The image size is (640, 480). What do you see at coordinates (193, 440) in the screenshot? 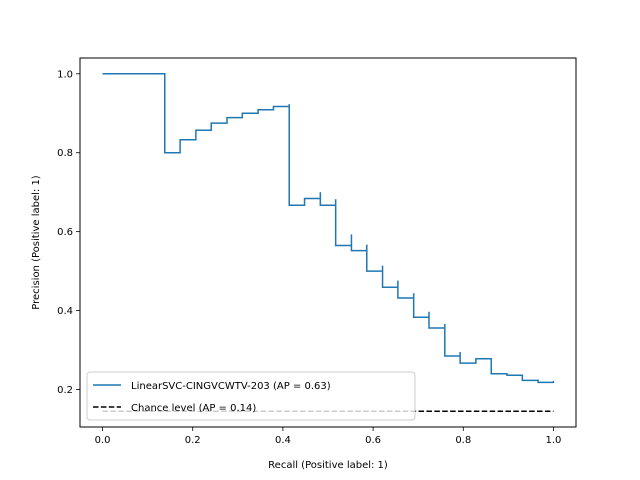
I see `x-tick-label: 0.2` at bounding box center [193, 440].